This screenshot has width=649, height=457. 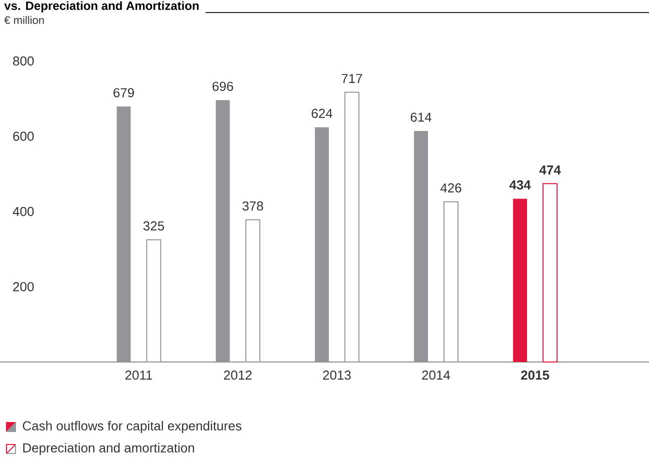 I want to click on y-tick-label: 200, so click(x=23, y=287).